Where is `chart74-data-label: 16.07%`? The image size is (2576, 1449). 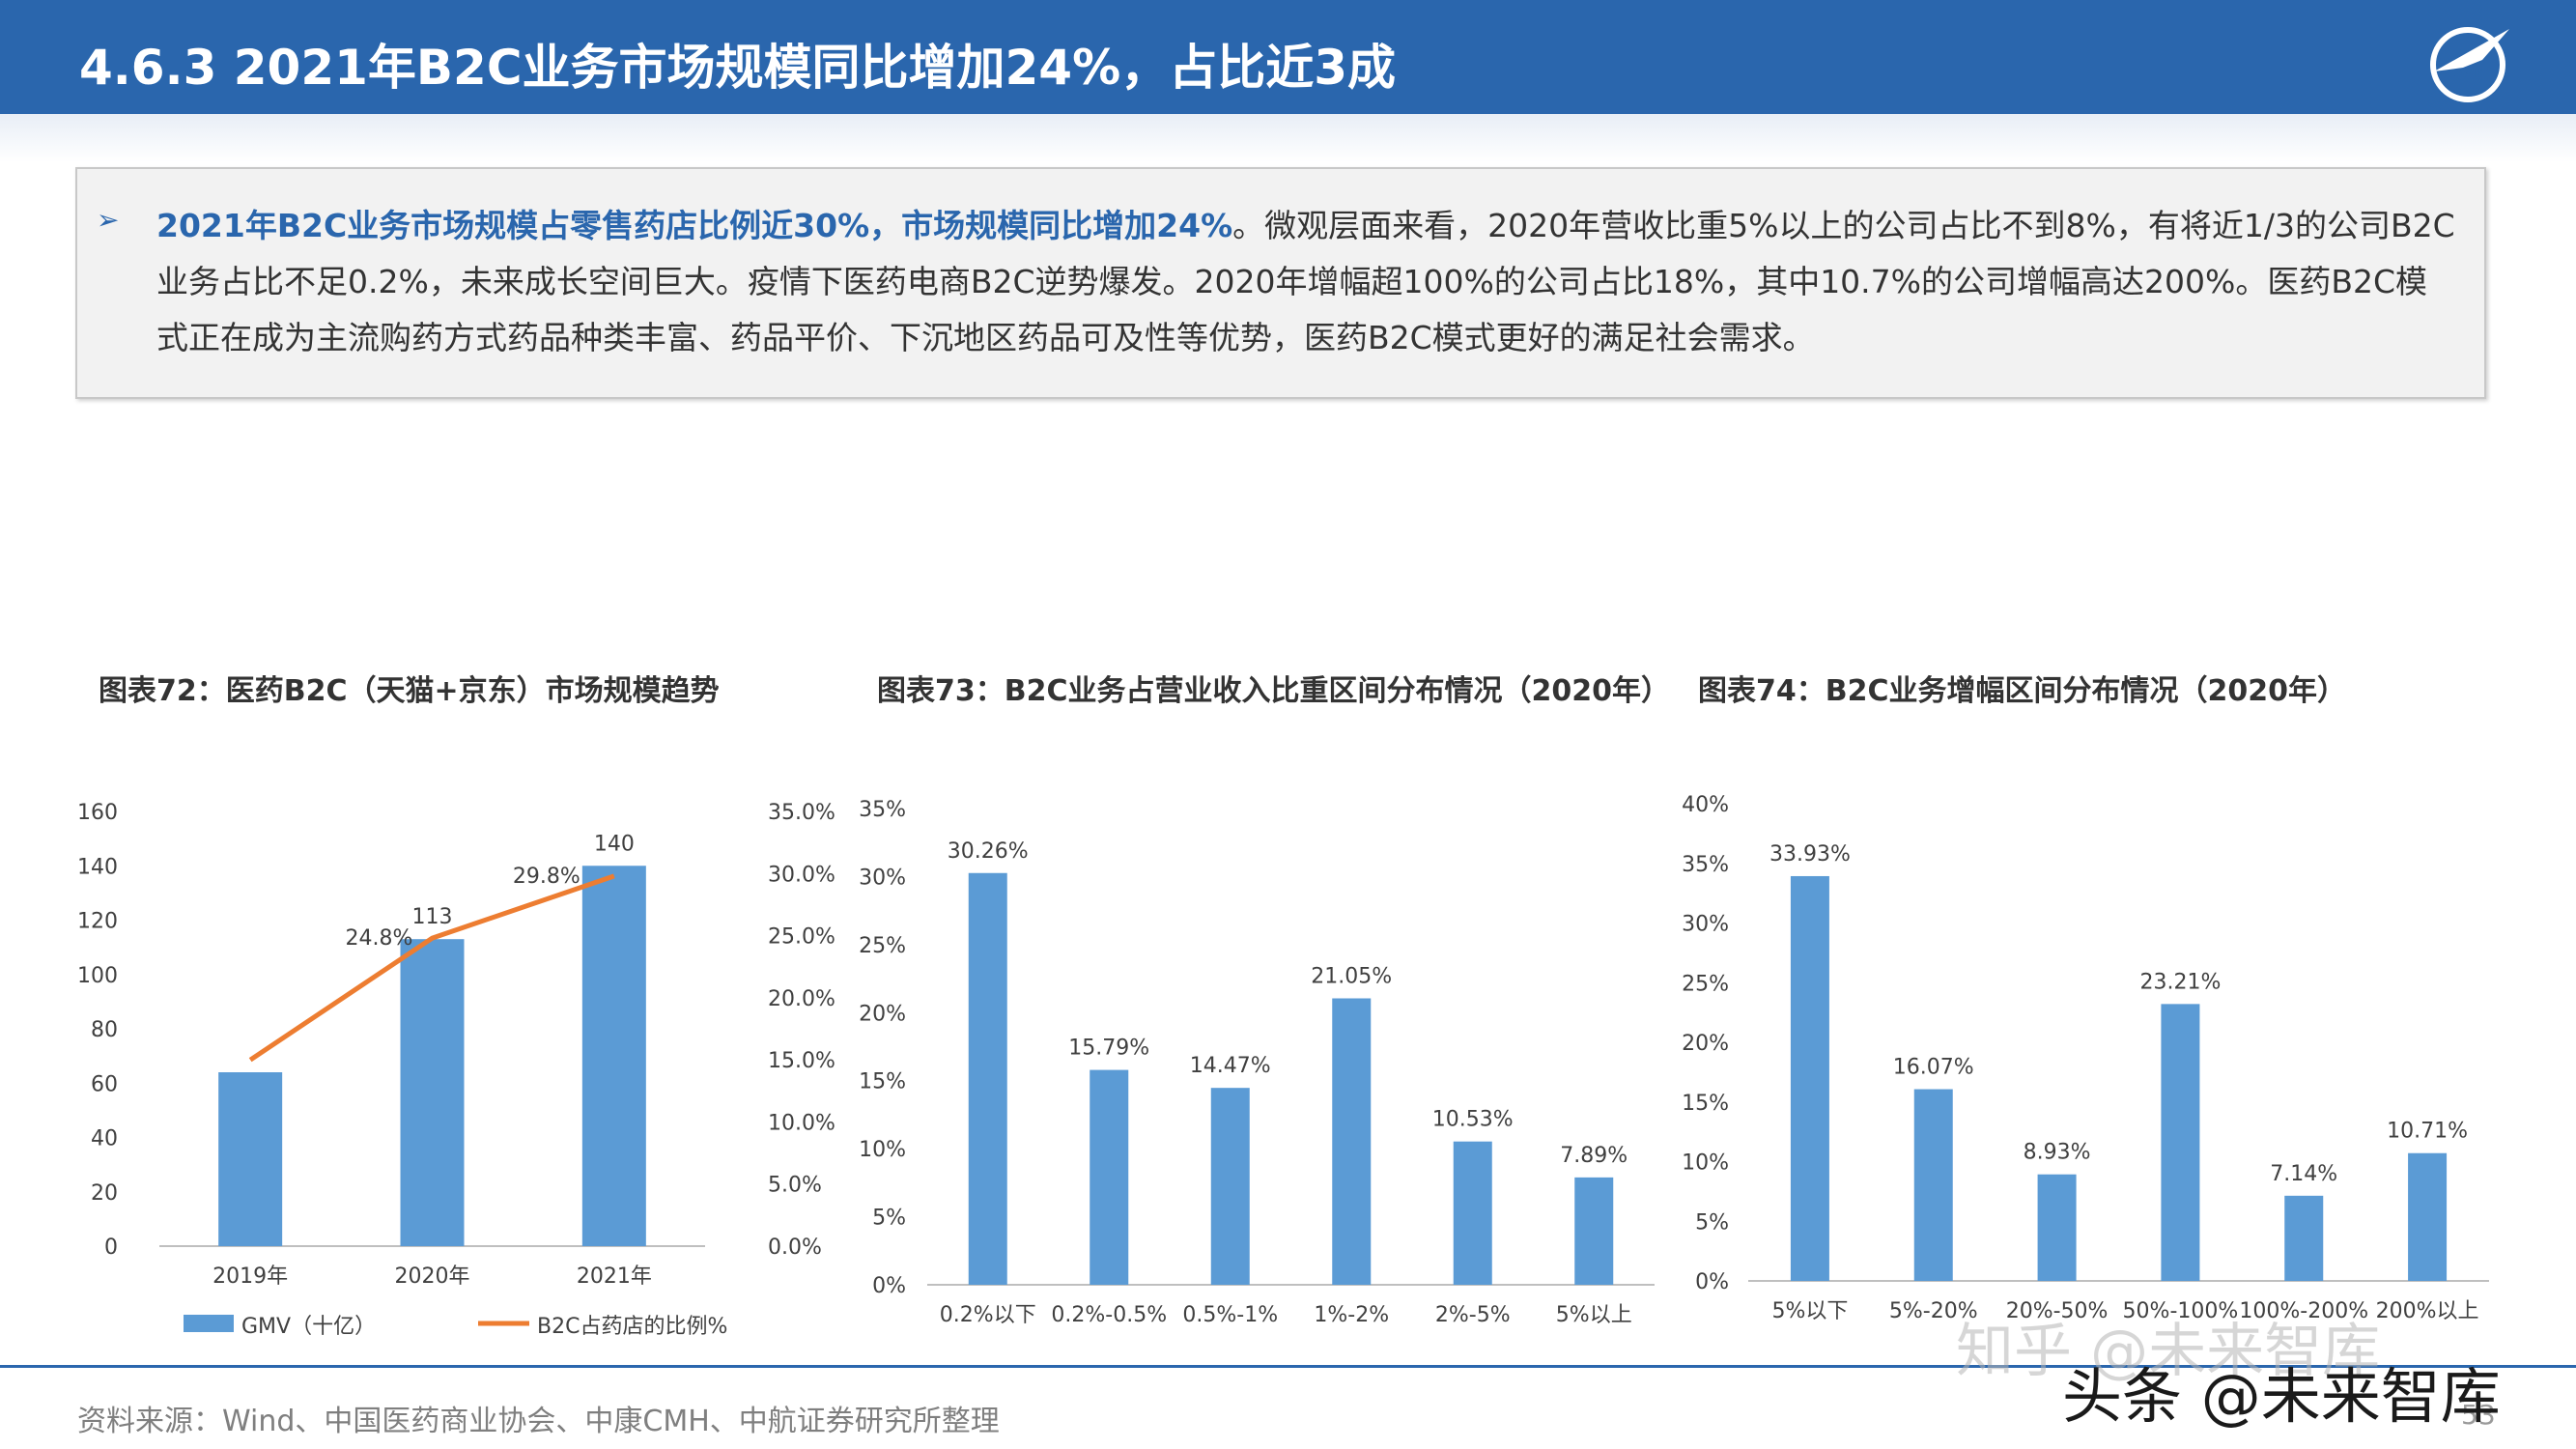
chart74-data-label: 16.07% is located at coordinates (1933, 1068).